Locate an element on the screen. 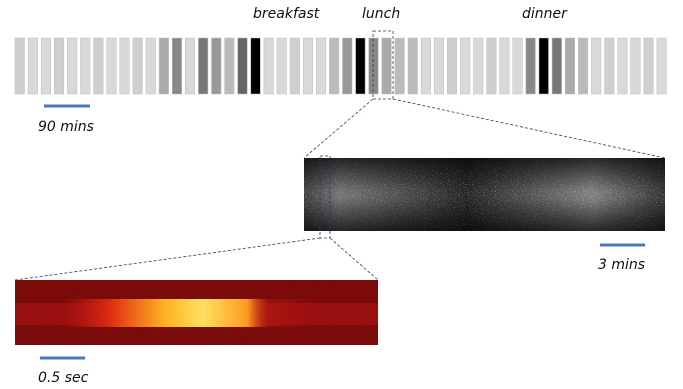 The width and height of the screenshot is (683, 389). meal-label: breakfast is located at coordinates (286, 14).